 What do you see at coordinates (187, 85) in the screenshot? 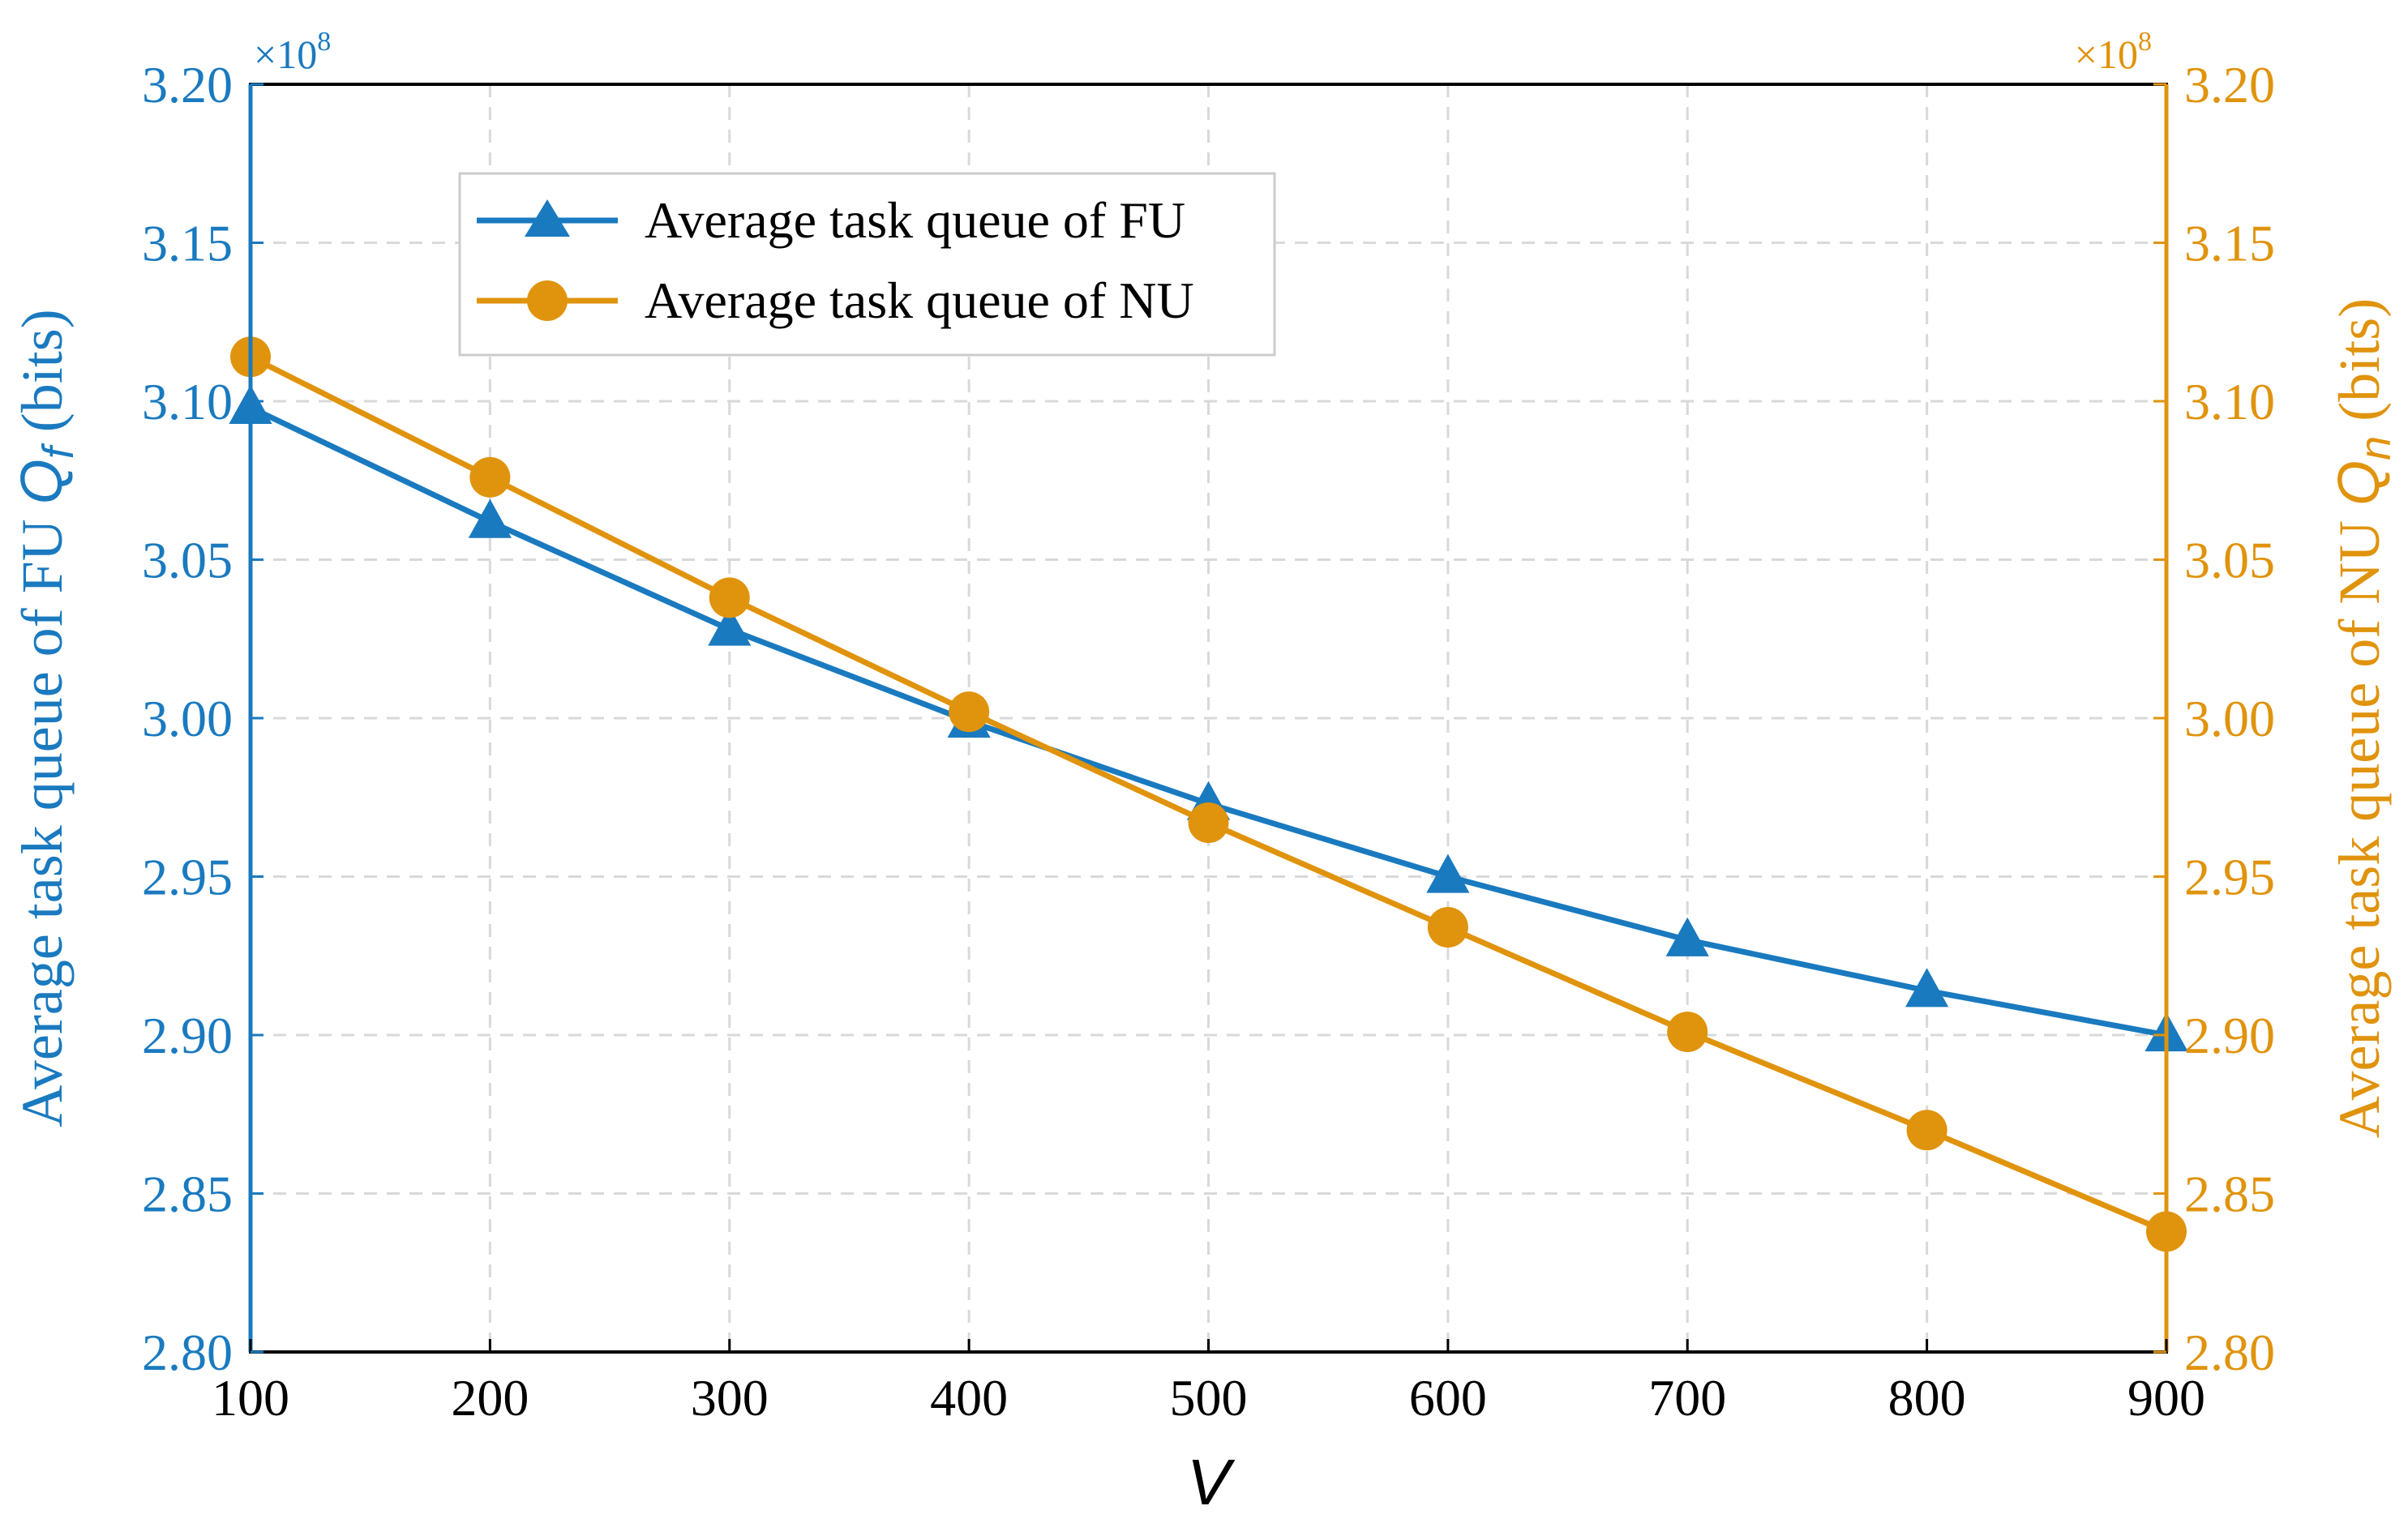
I see `left-y-tick-label: 3.20` at bounding box center [187, 85].